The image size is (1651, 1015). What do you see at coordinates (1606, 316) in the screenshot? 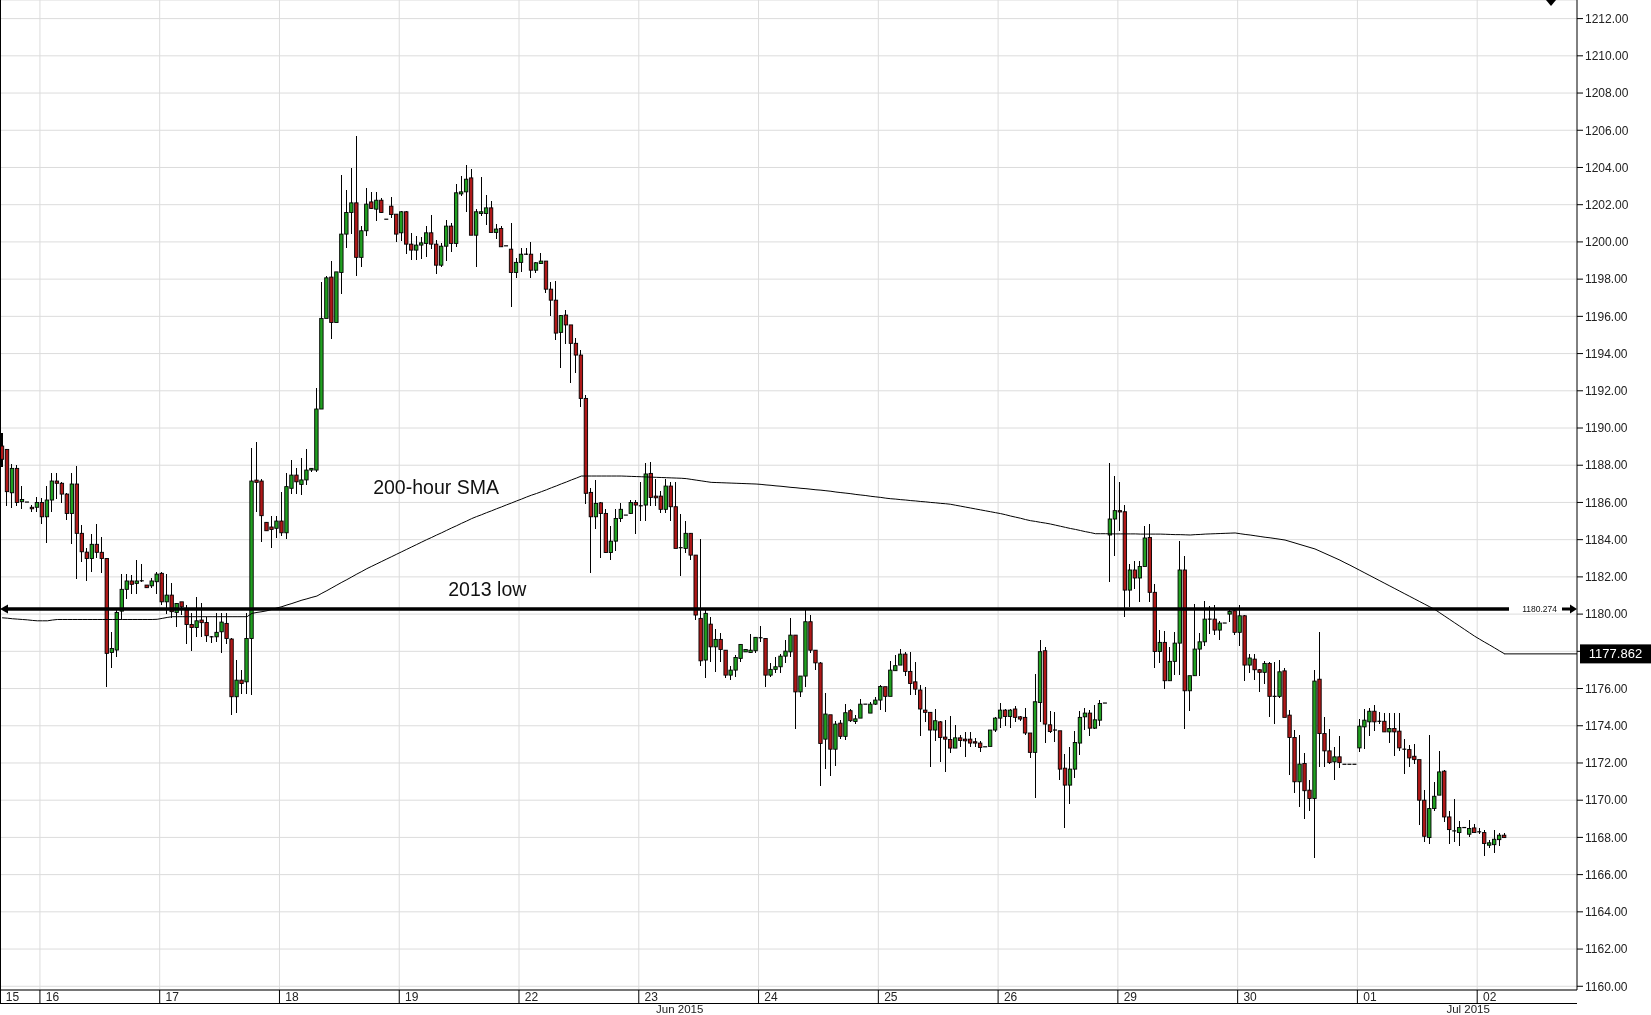
I see `y-tick-label: 1196.00` at bounding box center [1606, 316].